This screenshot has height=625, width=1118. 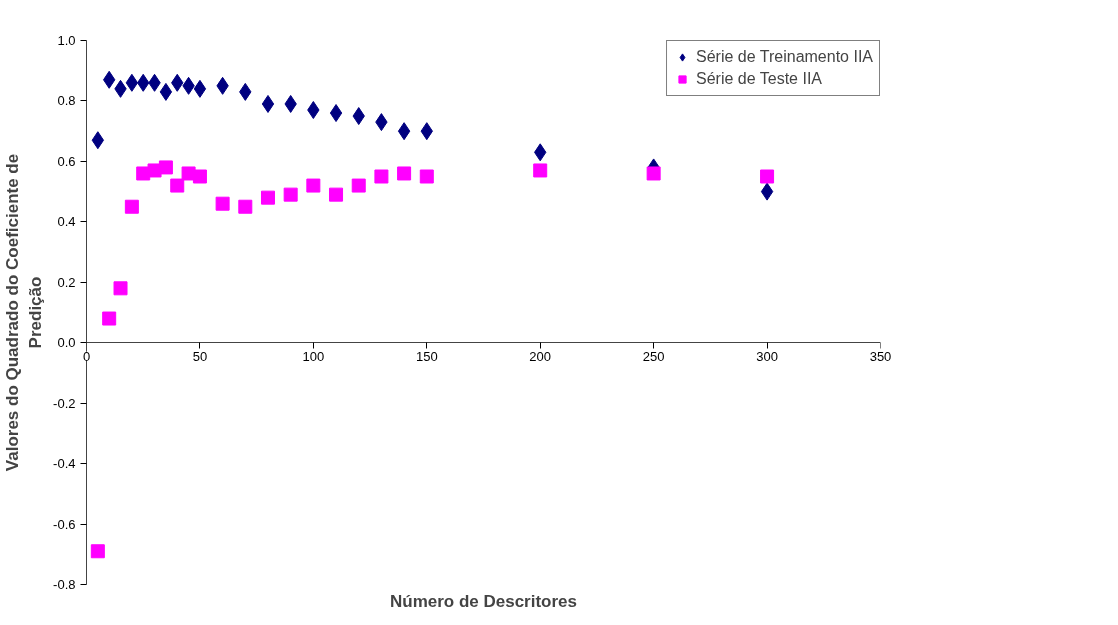 I want to click on y-tick-label: 1.0, so click(x=66, y=40).